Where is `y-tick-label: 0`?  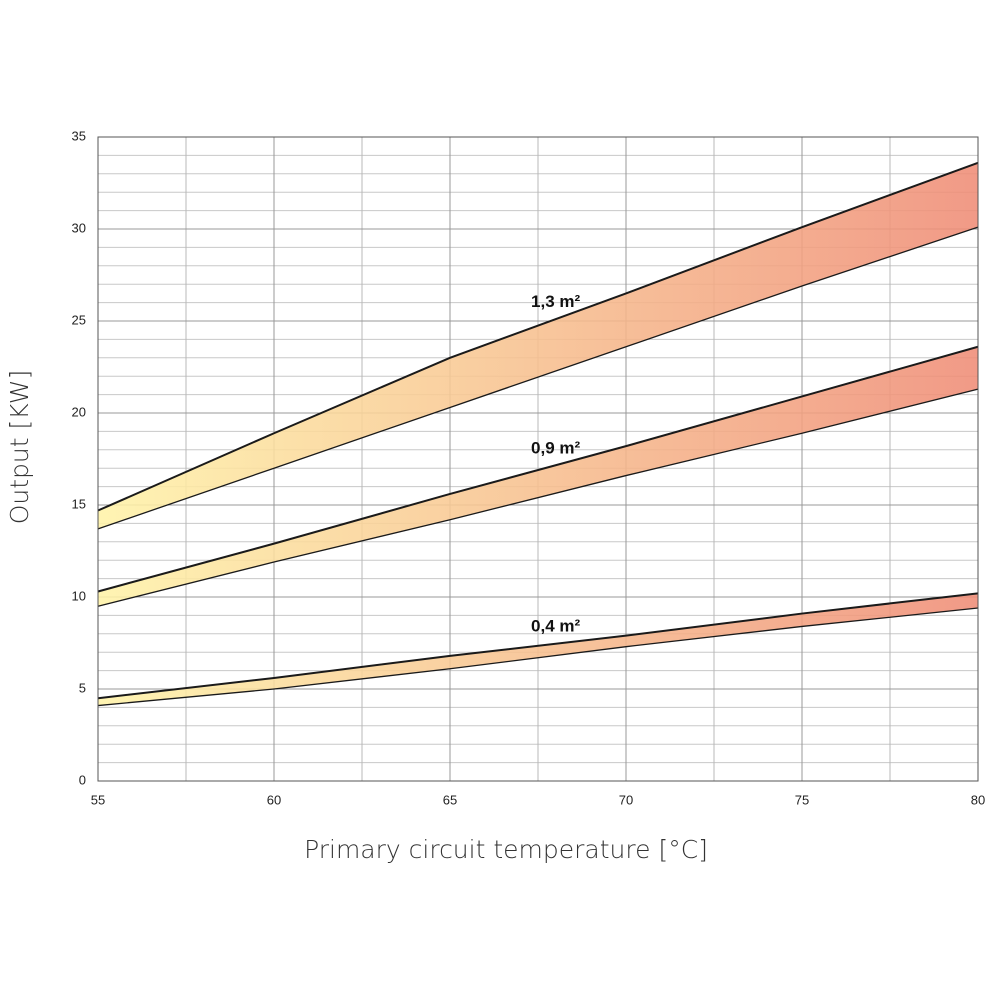 y-tick-label: 0 is located at coordinates (82, 779).